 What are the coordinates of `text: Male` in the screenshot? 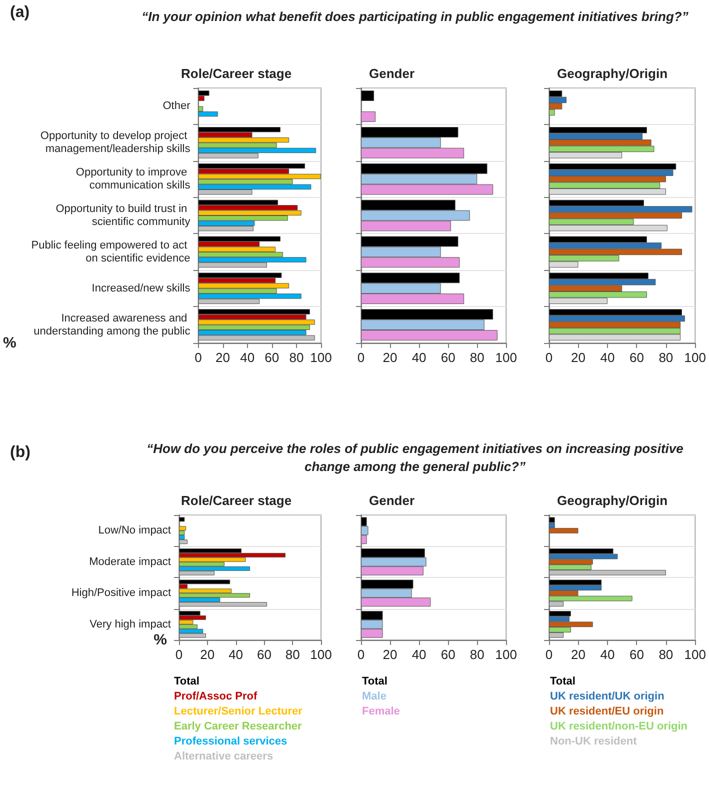 It's located at (374, 696).